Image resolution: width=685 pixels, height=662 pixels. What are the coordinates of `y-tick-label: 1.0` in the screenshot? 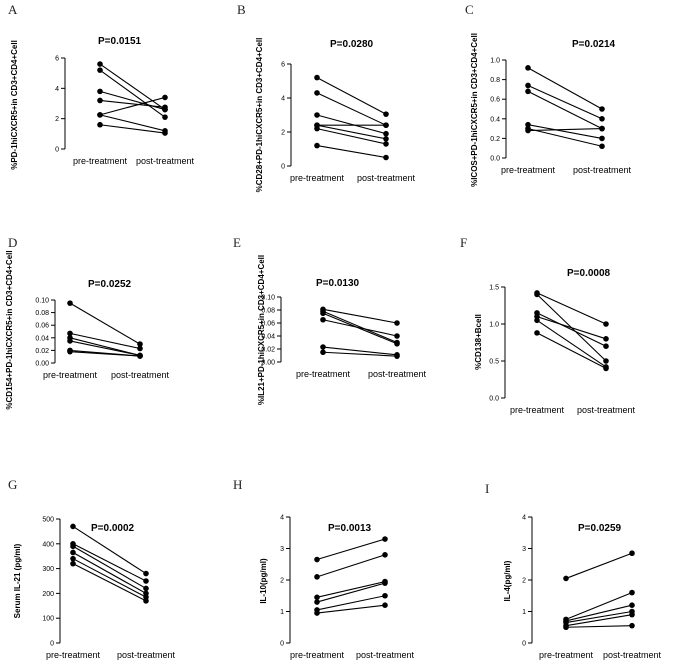 It's located at (495, 61).